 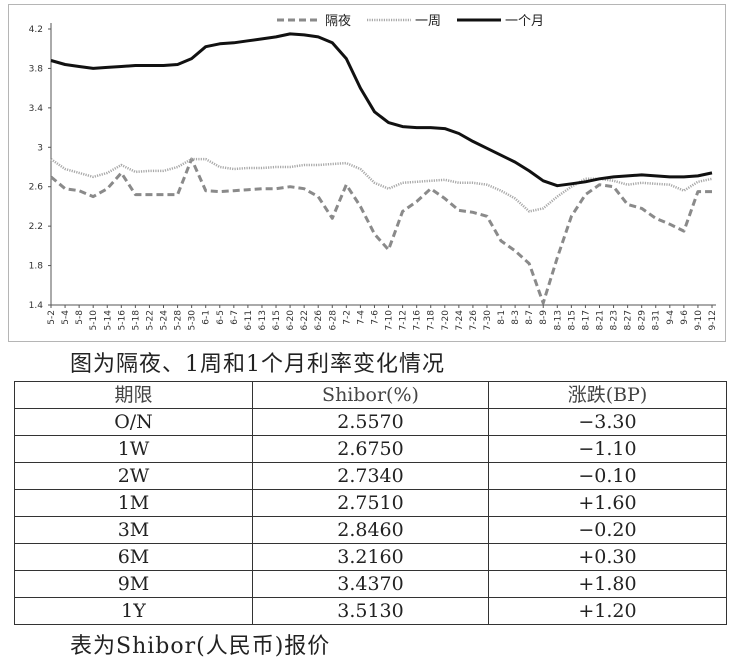 What do you see at coordinates (530, 317) in the screenshot?
I see `x-tick-label: 8-7` at bounding box center [530, 317].